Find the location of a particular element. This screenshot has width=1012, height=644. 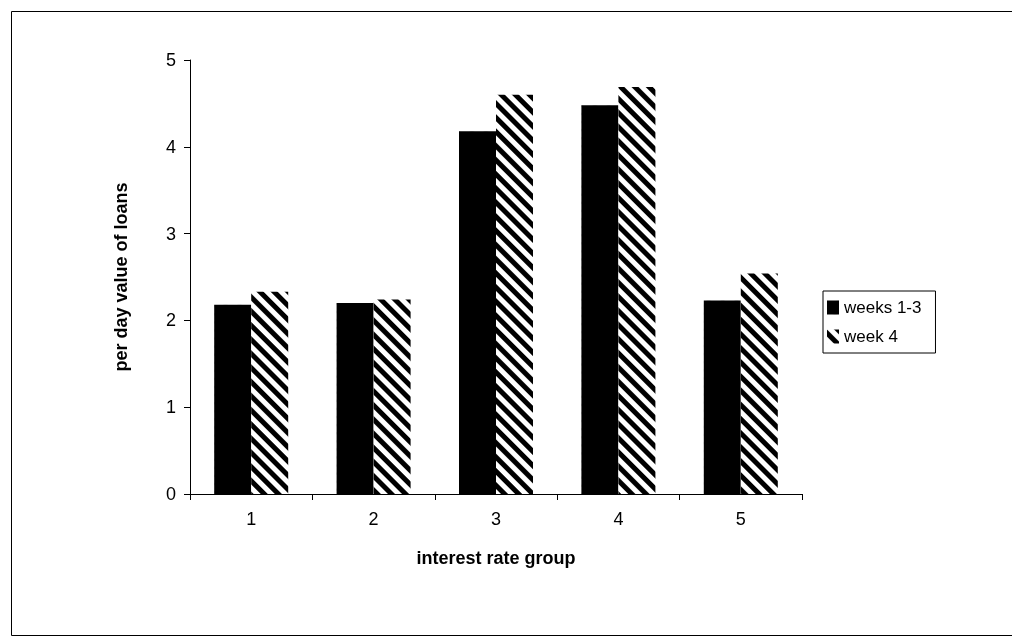

y-tick-label: 1 is located at coordinates (170, 407).